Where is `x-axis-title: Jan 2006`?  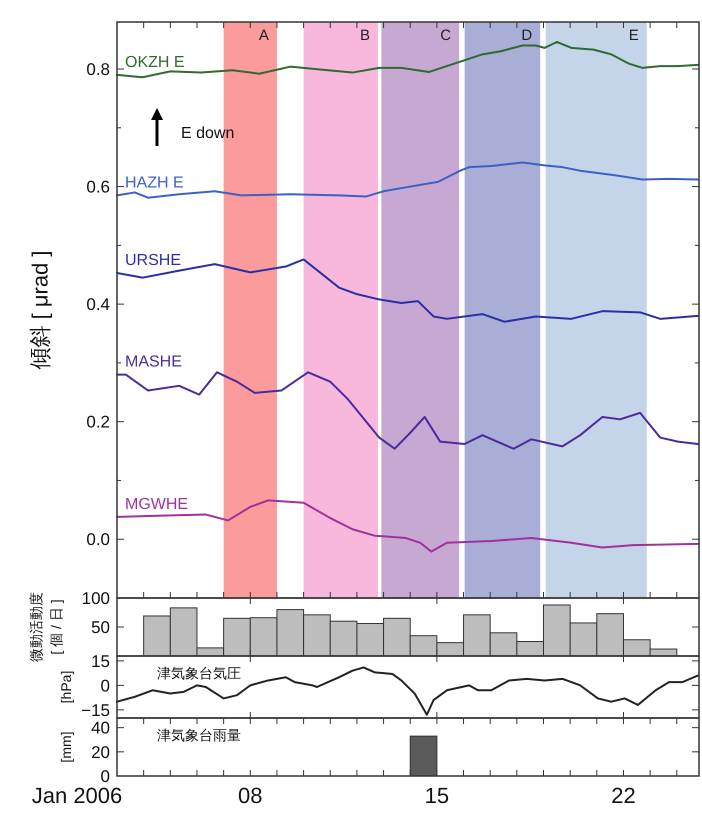 x-axis-title: Jan 2006 is located at coordinates (77, 795).